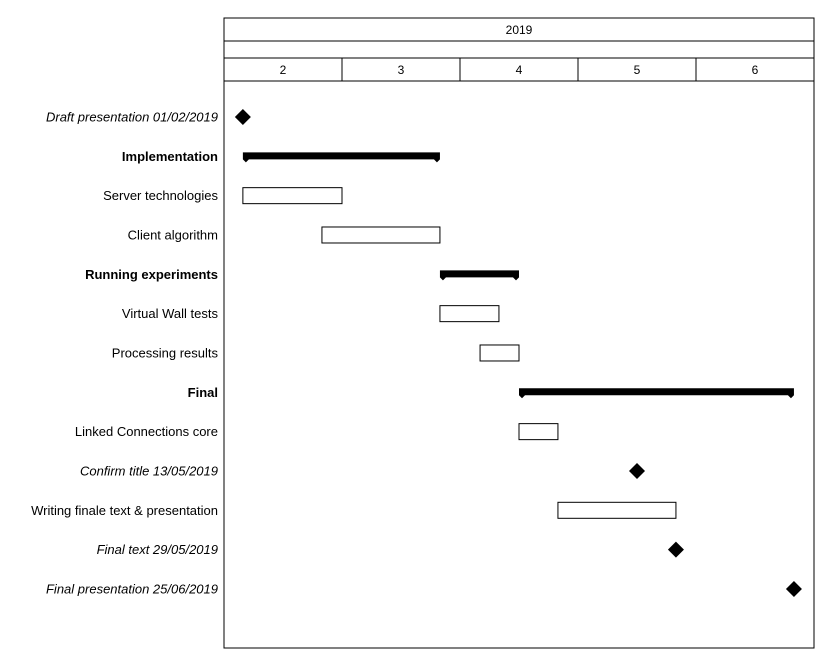 The width and height of the screenshot is (839, 672). Describe the element at coordinates (149, 470) in the screenshot. I see `row-label: Confirm title 13/05/2019` at that location.